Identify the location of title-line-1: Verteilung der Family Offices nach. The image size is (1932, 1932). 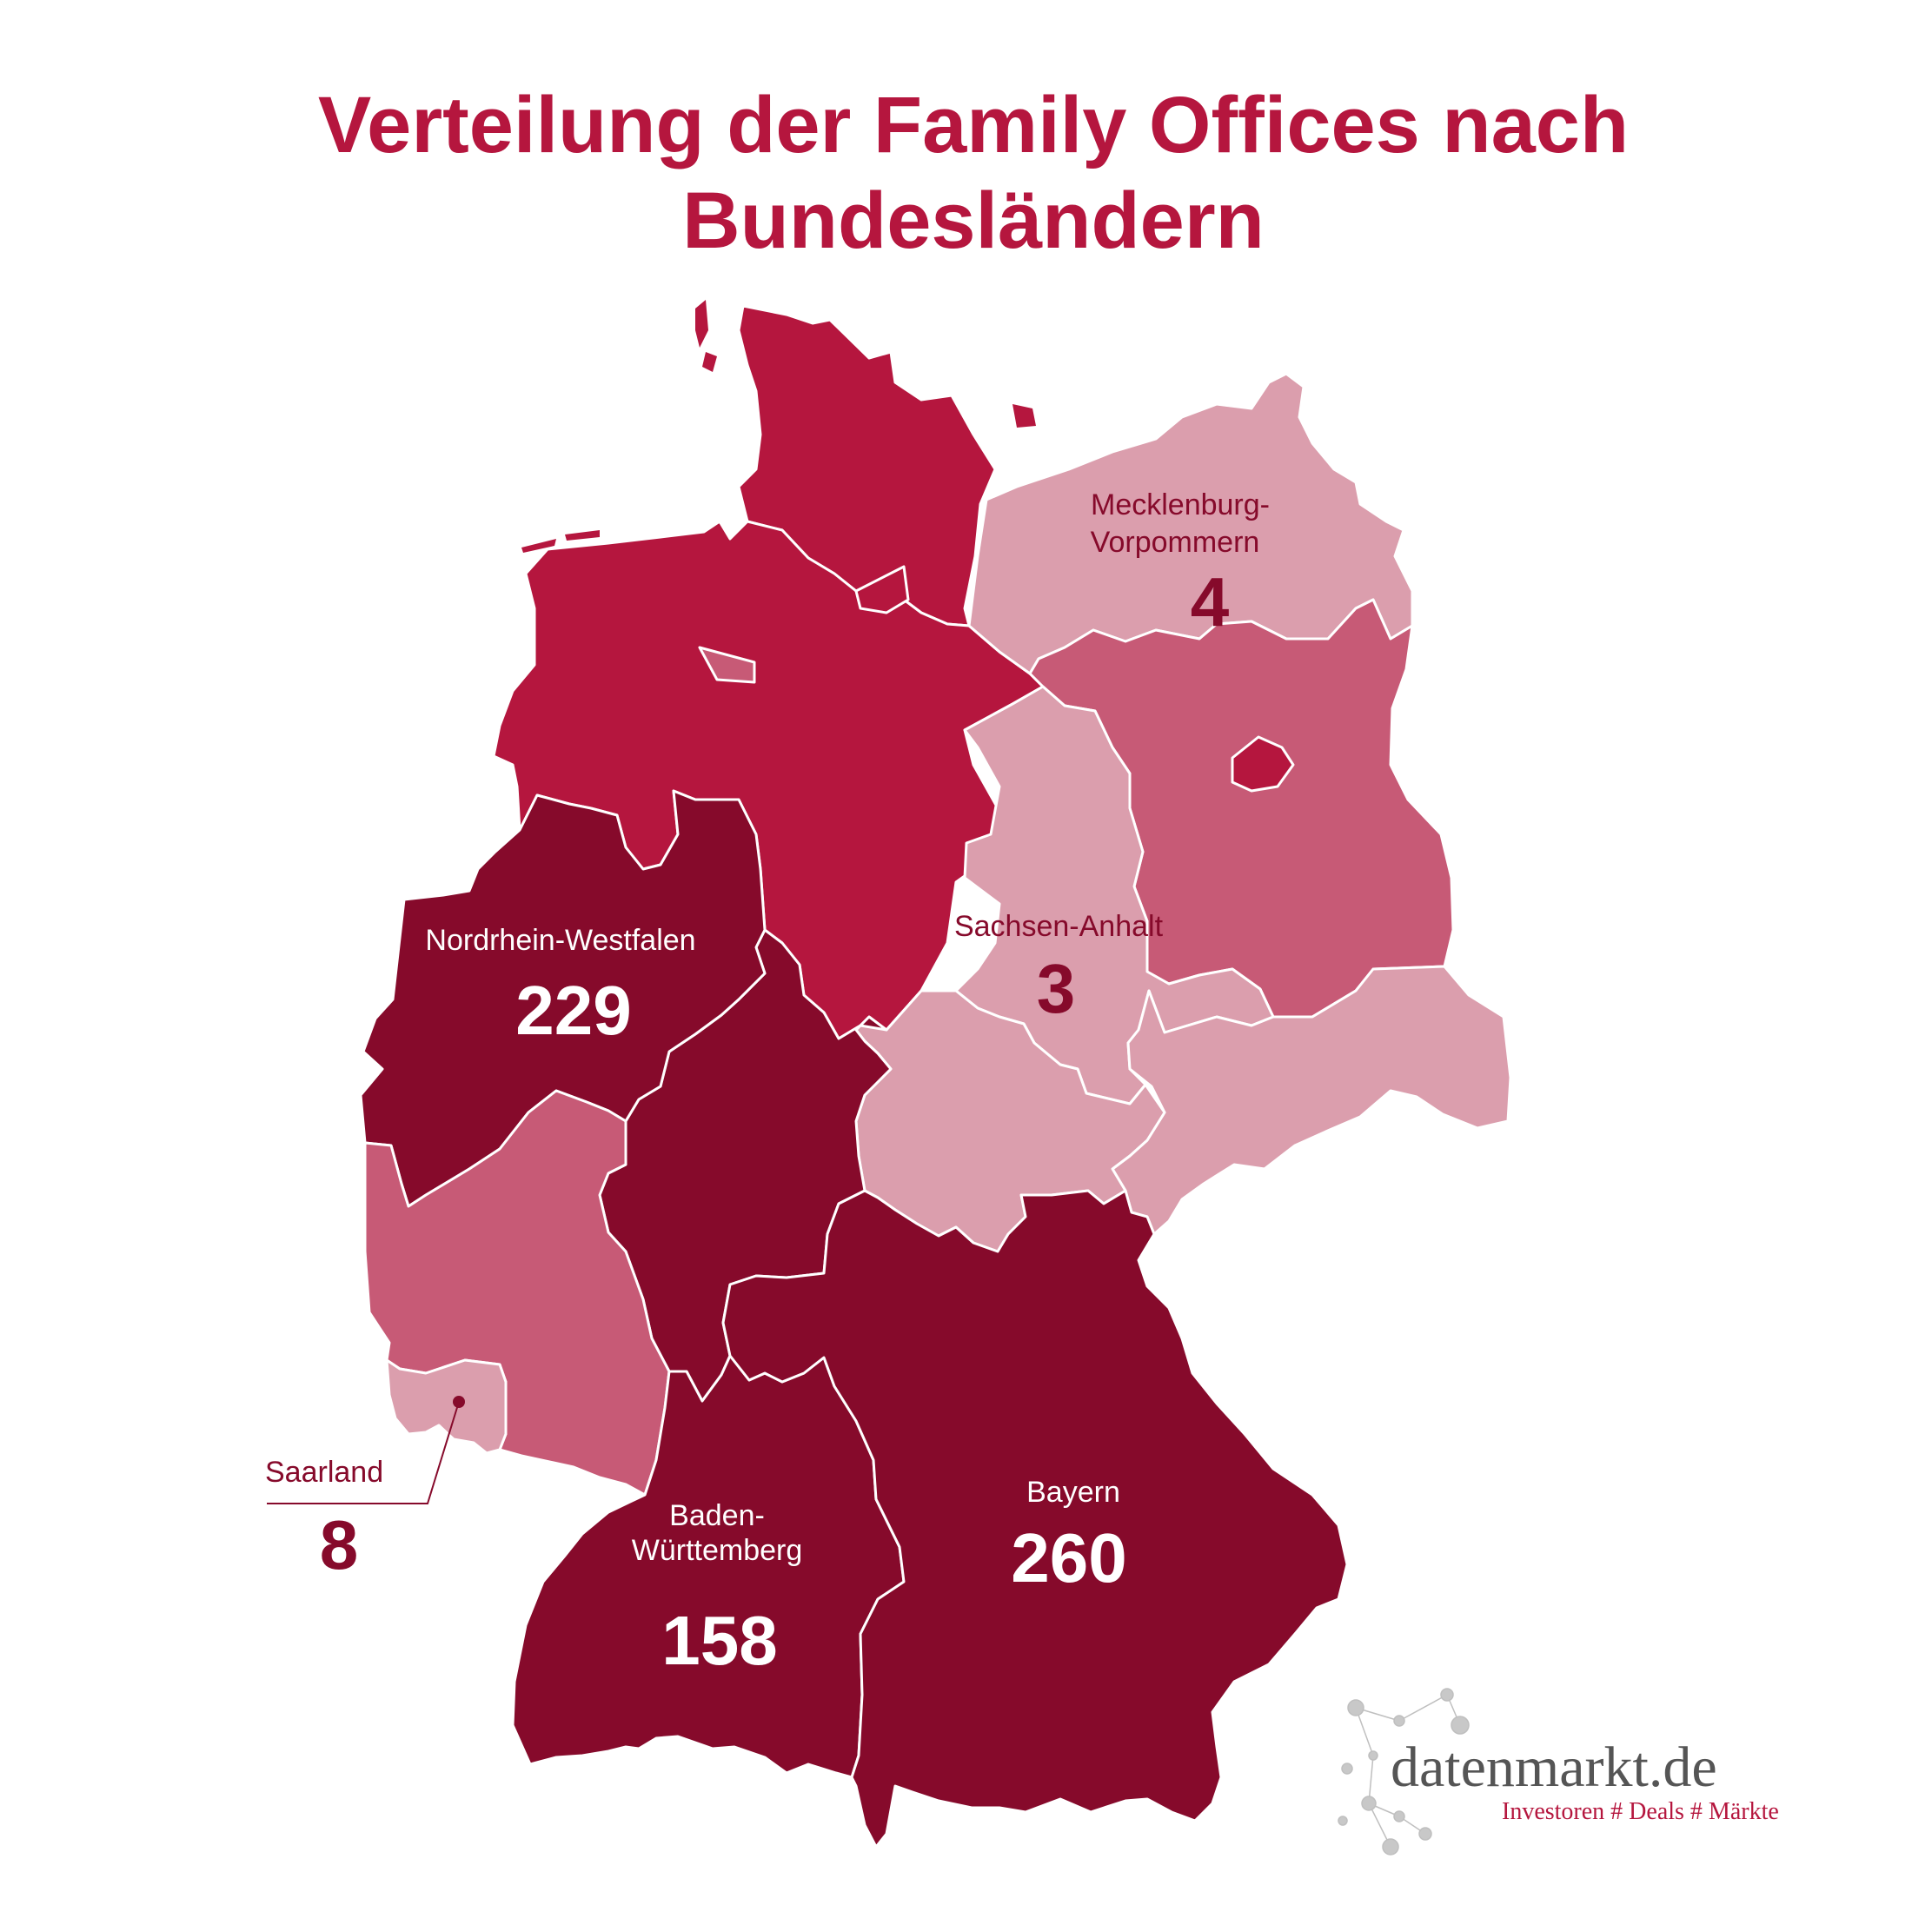
(974, 125).